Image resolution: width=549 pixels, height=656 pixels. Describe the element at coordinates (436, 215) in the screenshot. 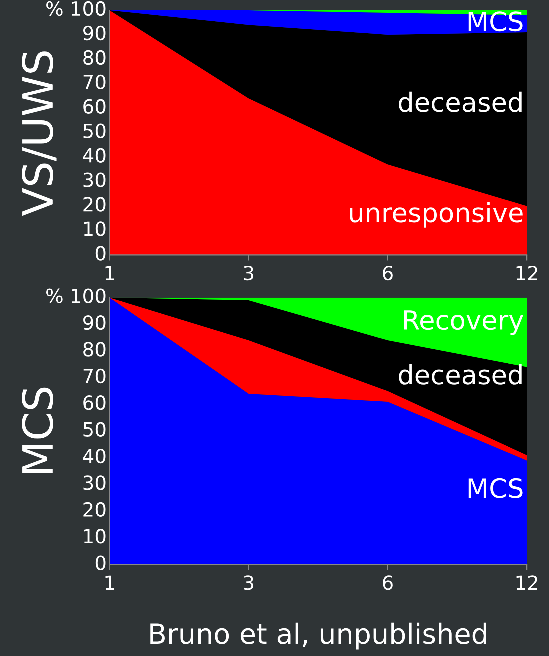

I see `series-label: unresponsive` at that location.